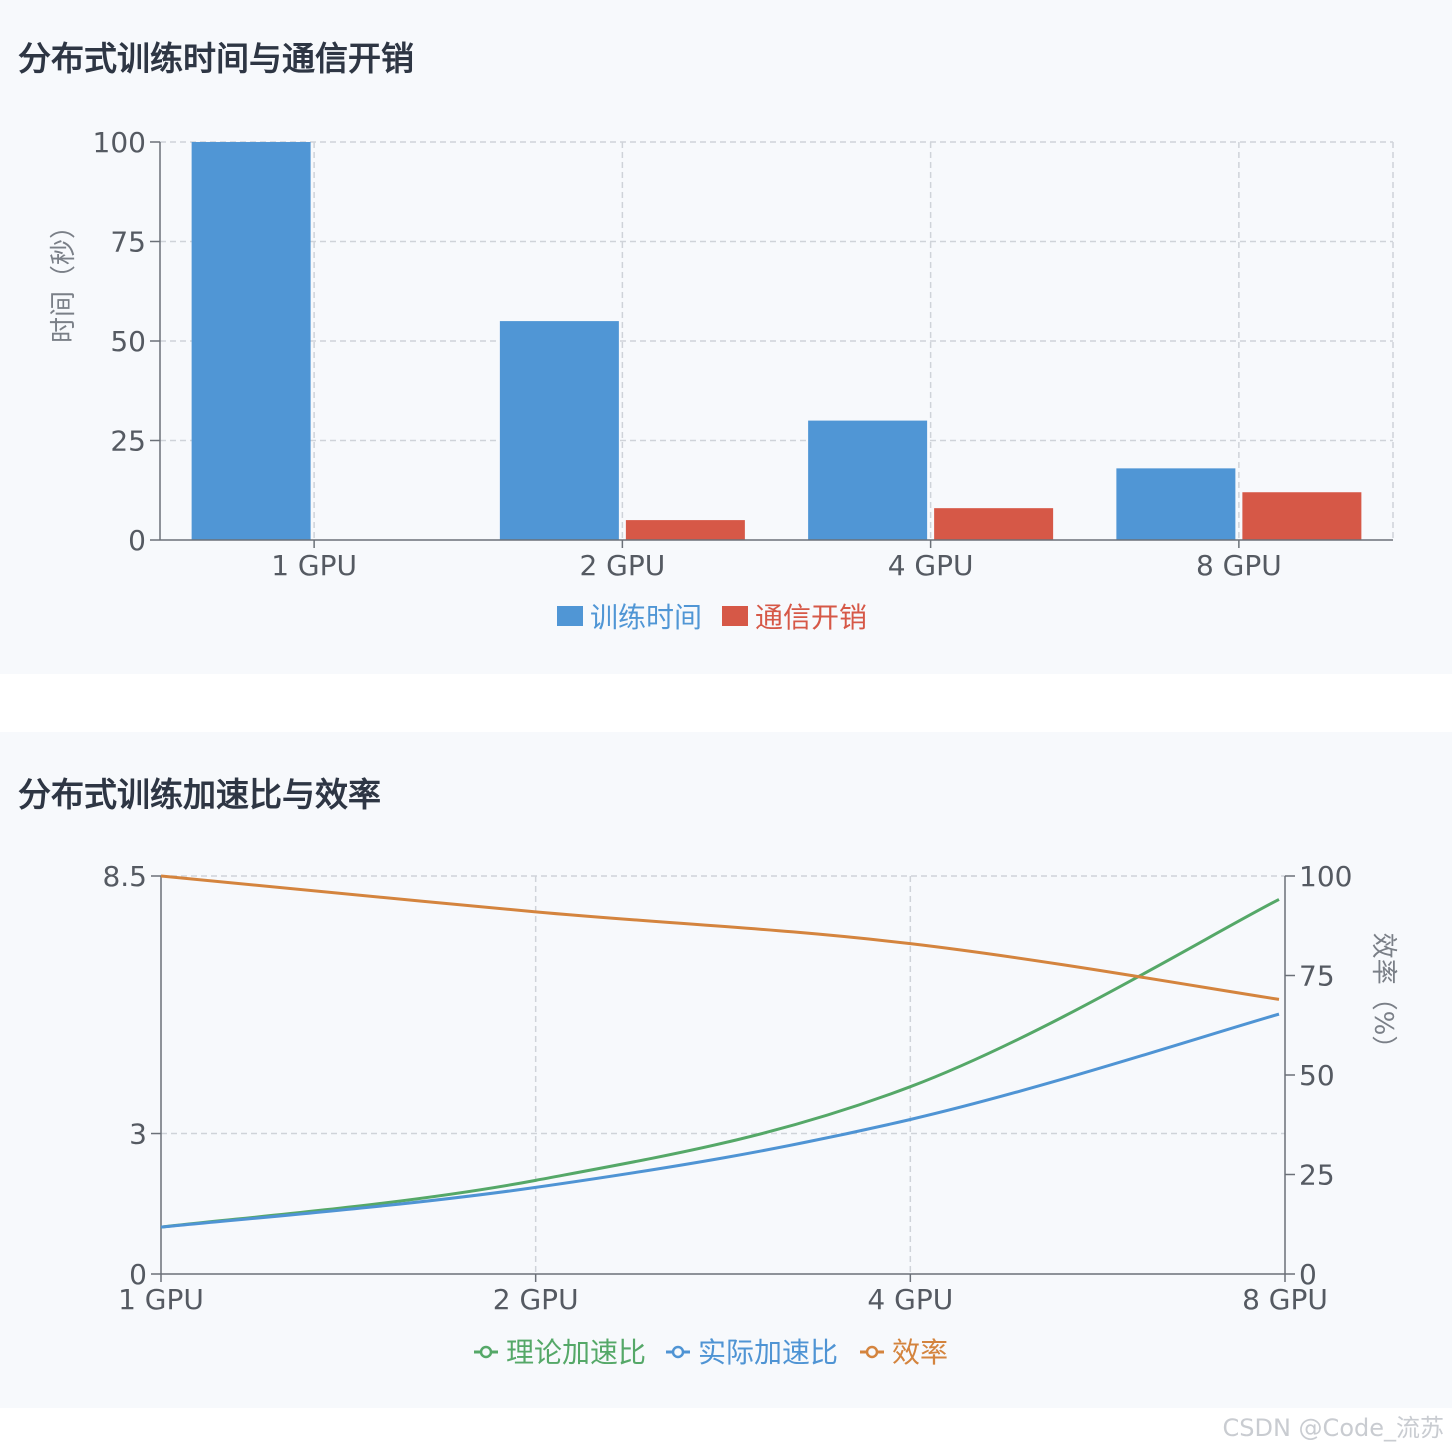 This screenshot has width=1452, height=1450. Describe the element at coordinates (128, 242) in the screenshot. I see `y-tick-label: 75` at that location.